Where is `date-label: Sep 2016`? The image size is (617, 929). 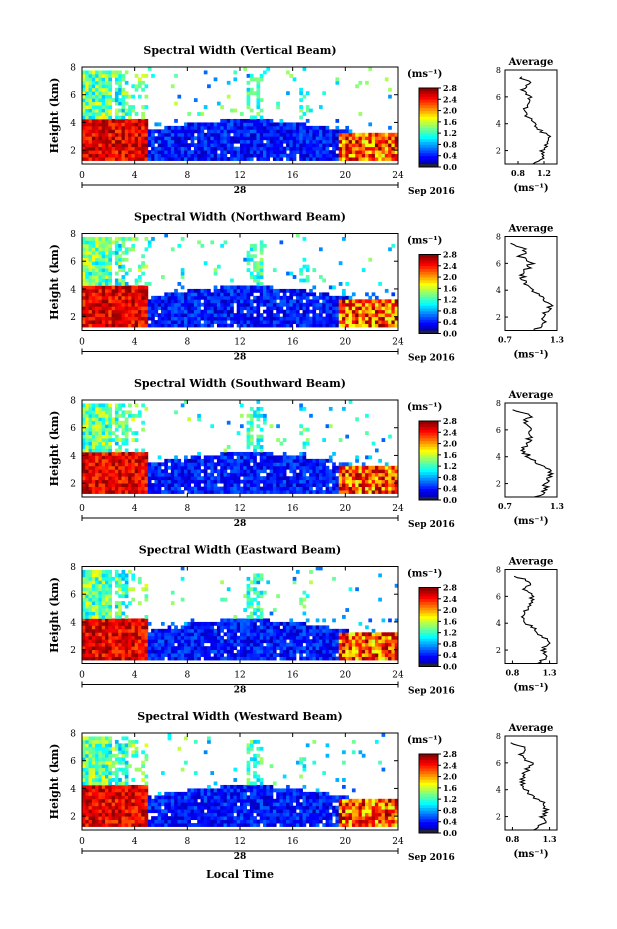
date-label: Sep 2016 is located at coordinates (431, 359).